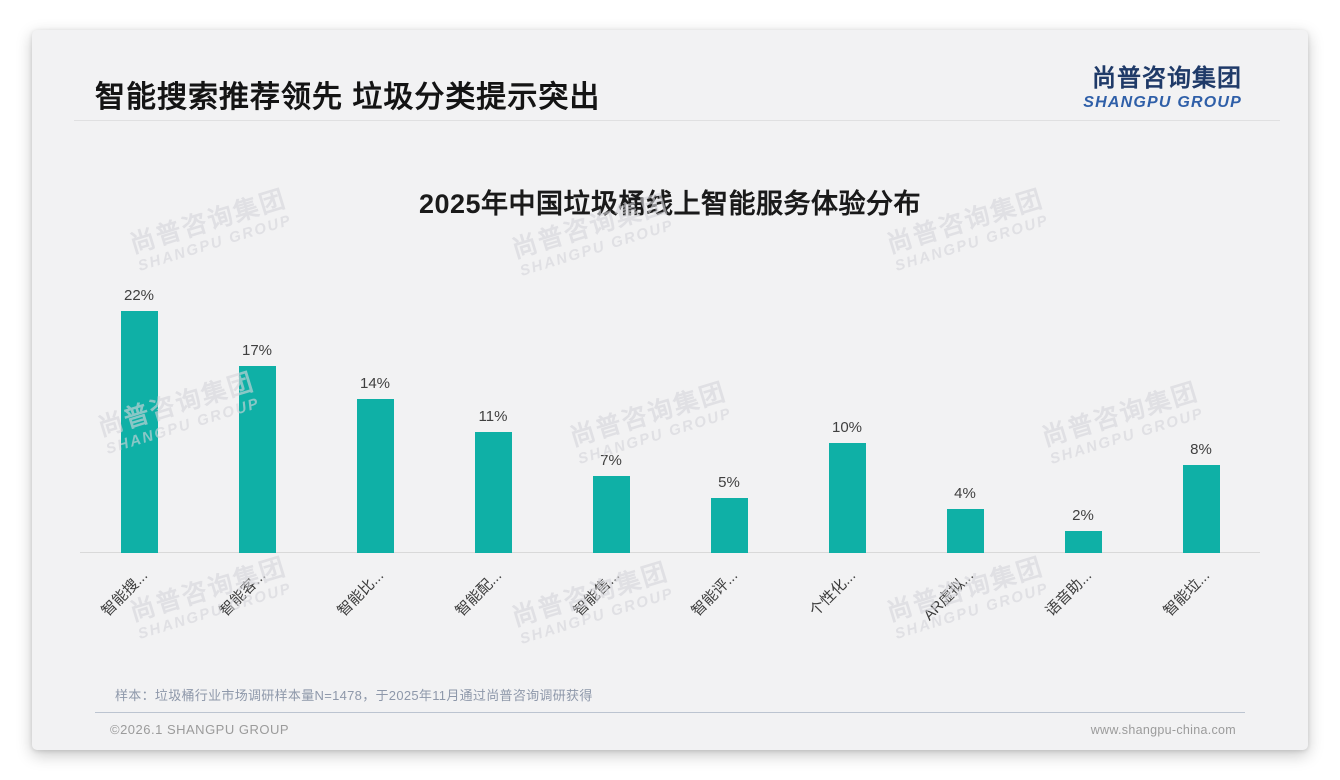  What do you see at coordinates (677, 120) in the screenshot?
I see `header-divider` at bounding box center [677, 120].